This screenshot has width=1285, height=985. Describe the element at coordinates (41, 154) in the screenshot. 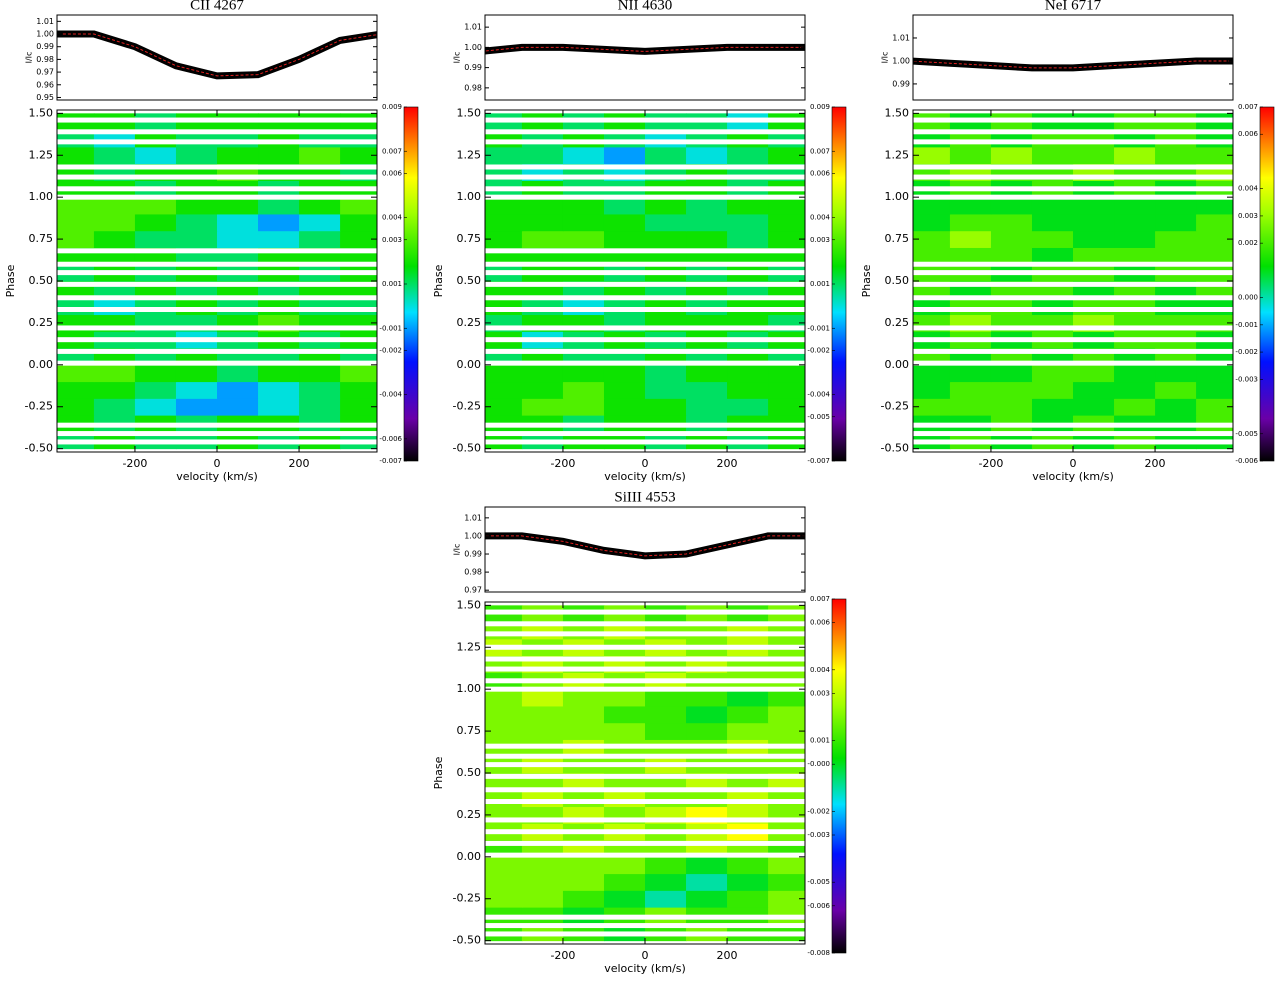

I see `y-tick-label: 1.25` at that location.